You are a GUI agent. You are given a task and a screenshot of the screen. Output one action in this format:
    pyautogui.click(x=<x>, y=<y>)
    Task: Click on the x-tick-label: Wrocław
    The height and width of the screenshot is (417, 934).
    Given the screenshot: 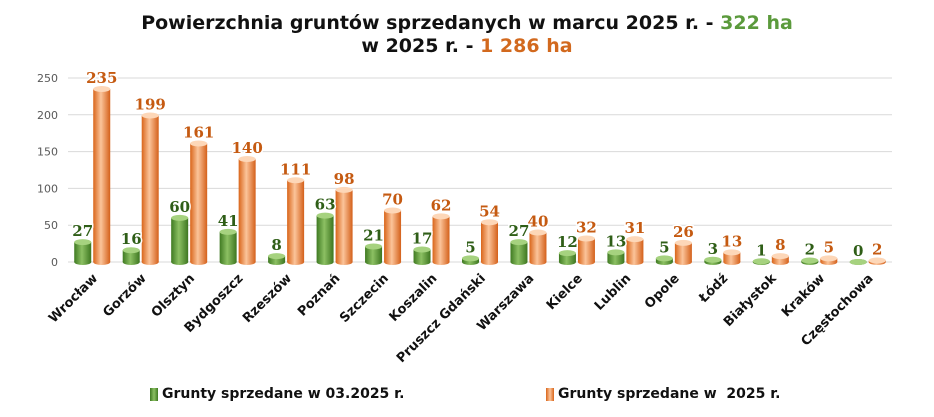 What is the action you would take?
    pyautogui.click(x=73, y=298)
    